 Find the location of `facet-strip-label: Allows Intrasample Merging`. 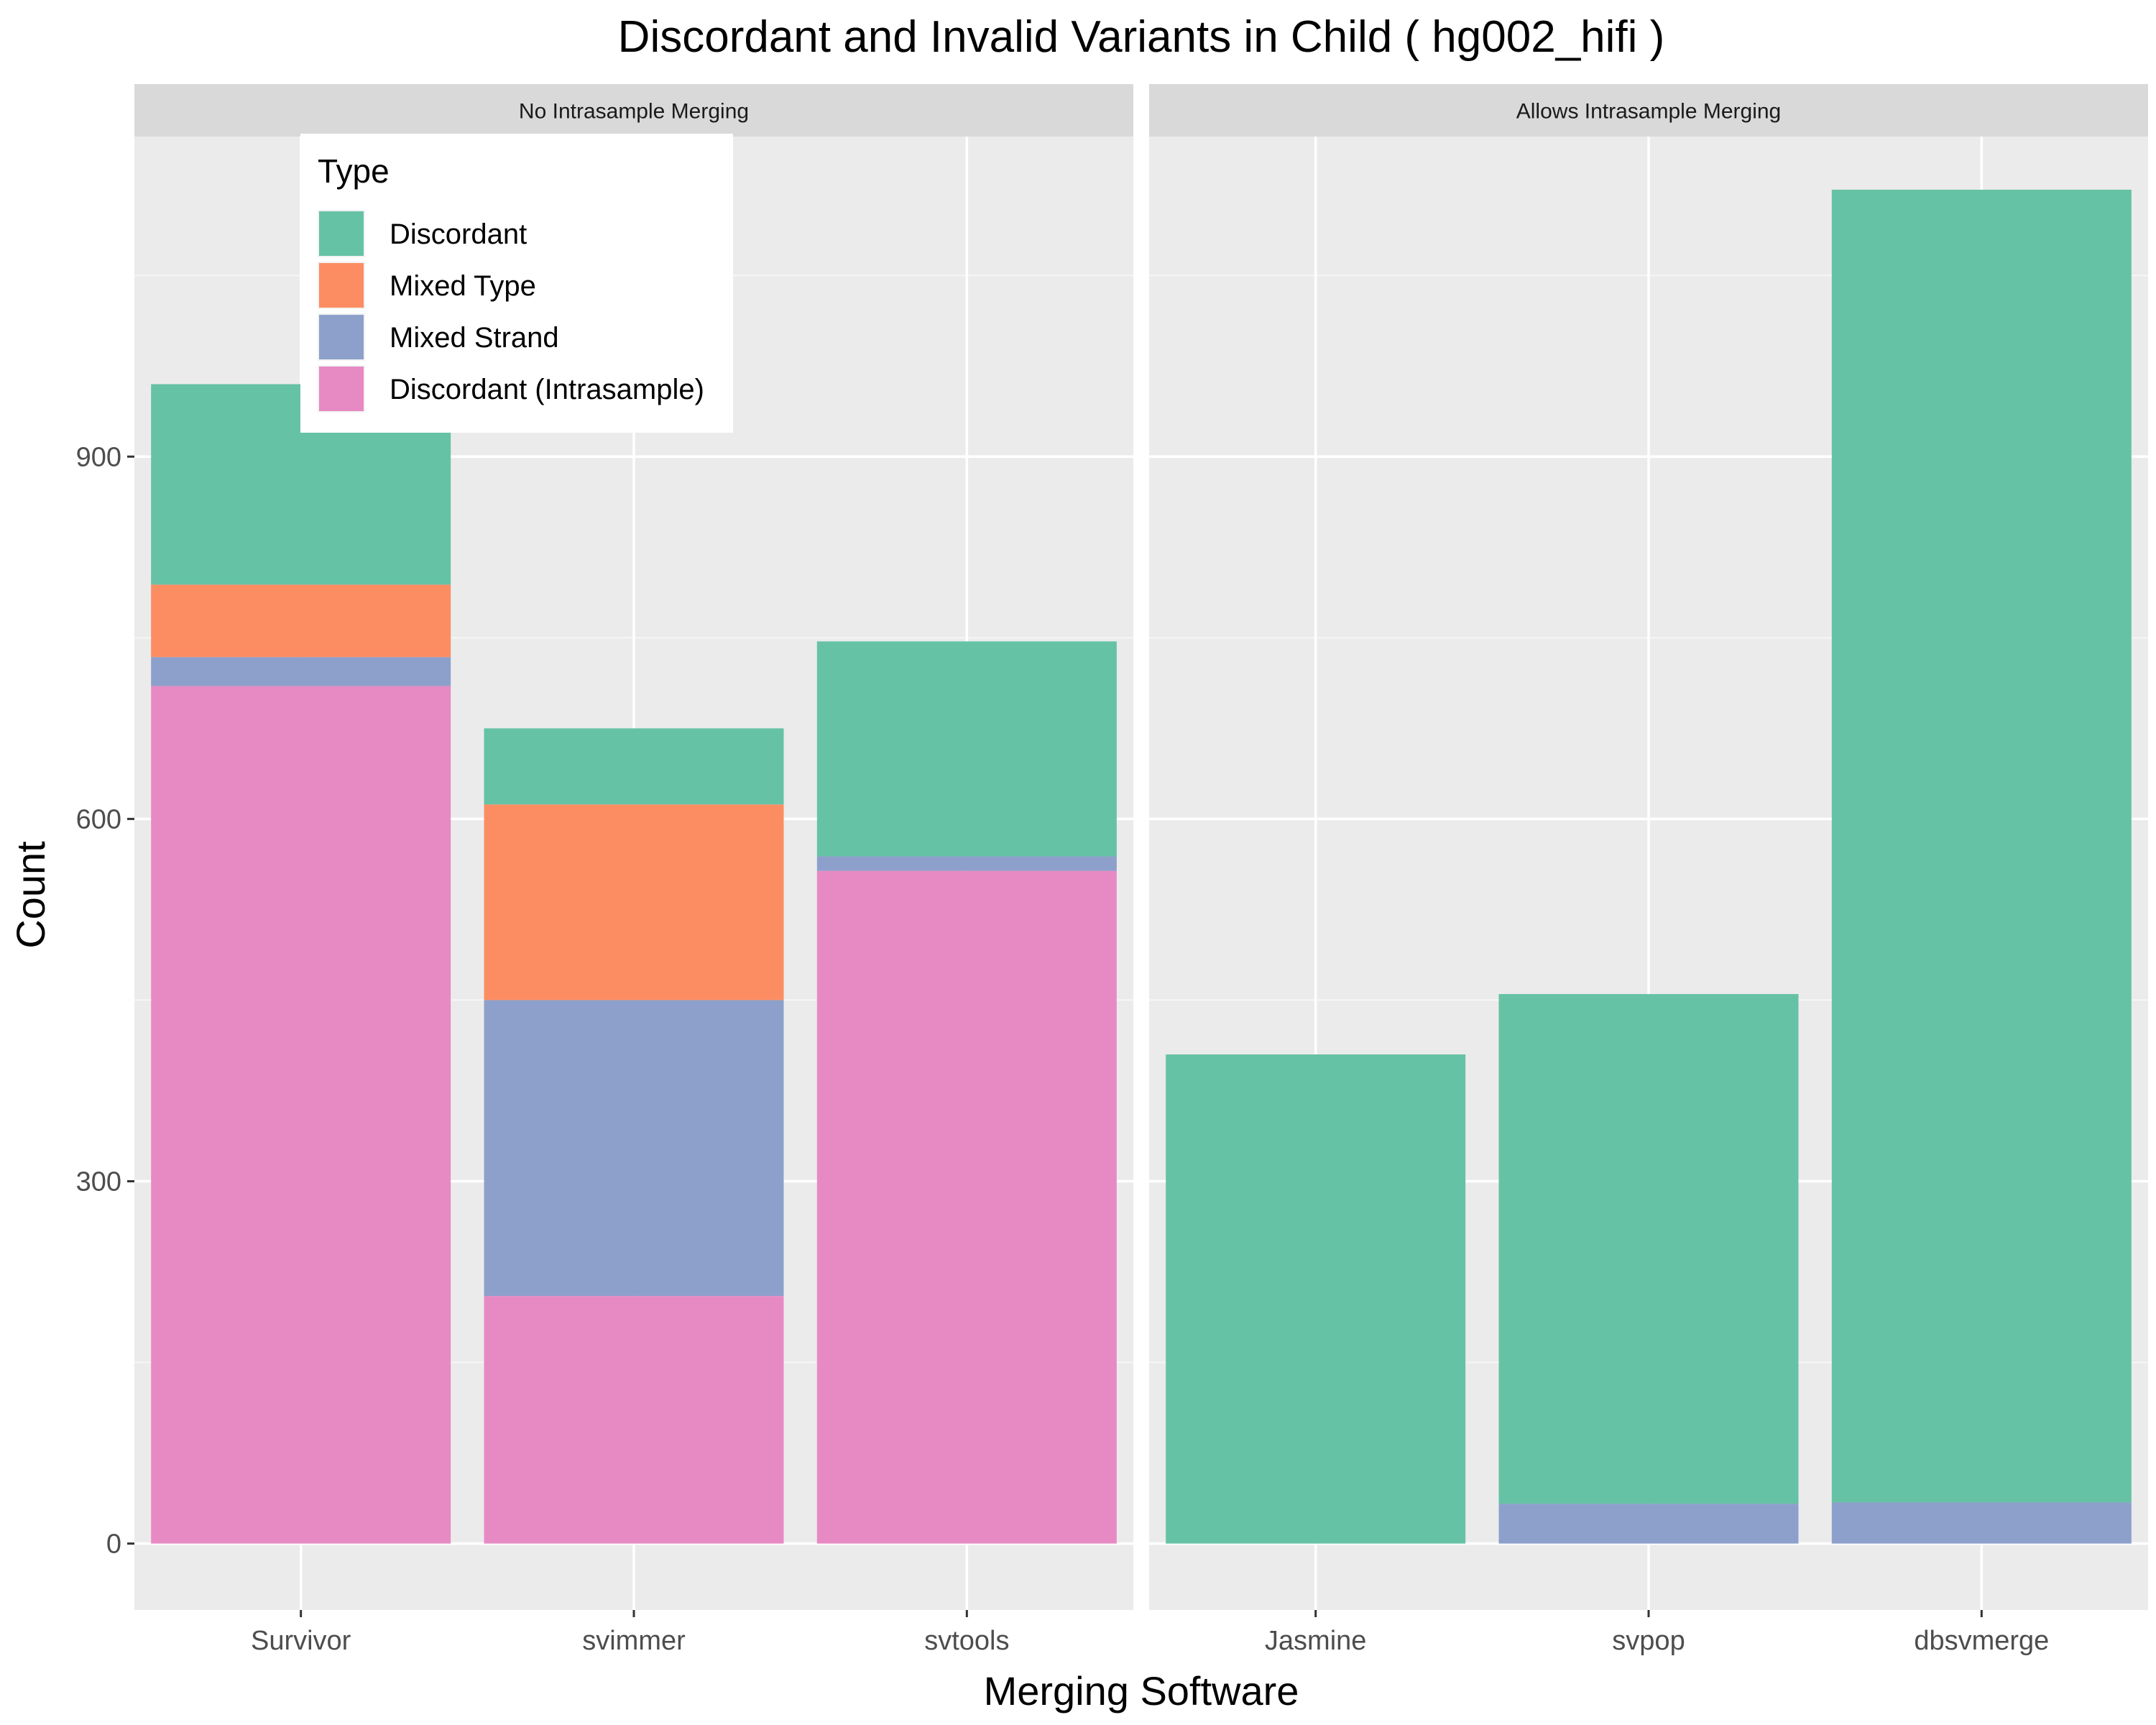

facet-strip-label: Allows Intrasample Merging is located at coordinates (1648, 112).